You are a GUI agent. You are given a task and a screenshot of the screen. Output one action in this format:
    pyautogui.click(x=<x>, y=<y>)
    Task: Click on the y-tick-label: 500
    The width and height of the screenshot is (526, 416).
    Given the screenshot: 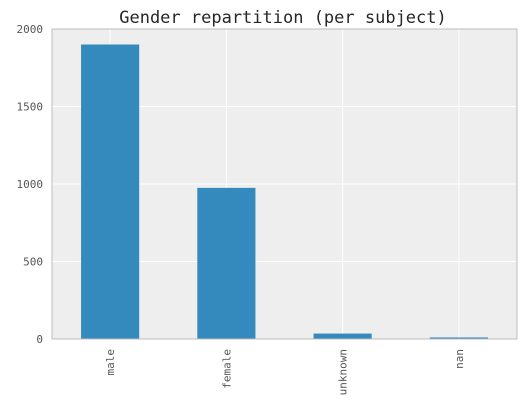 What is the action you would take?
    pyautogui.click(x=33, y=262)
    